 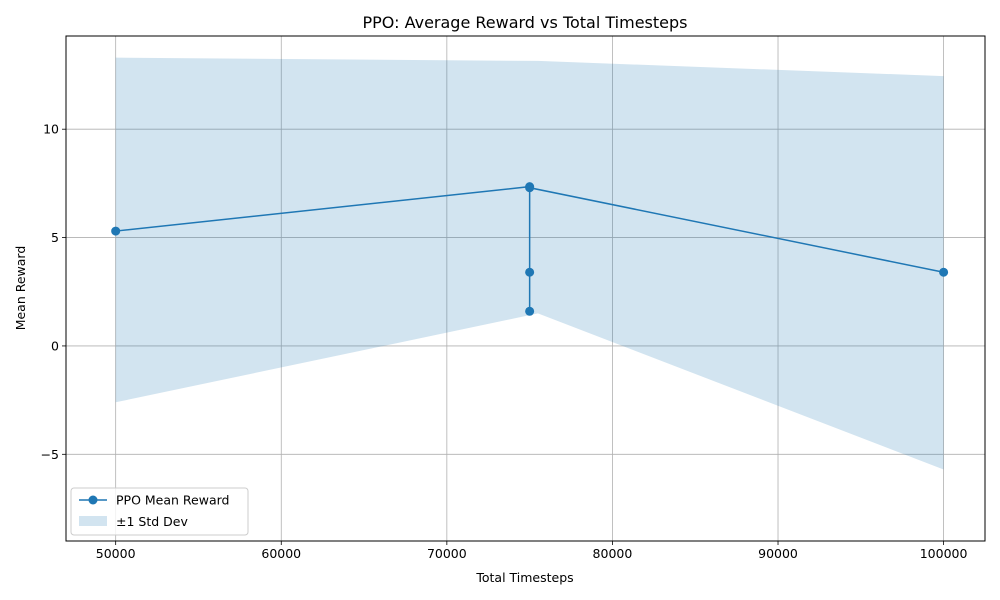 What do you see at coordinates (53, 292) in the screenshot?
I see `y-axis-ticks: −5 0 5 10` at bounding box center [53, 292].